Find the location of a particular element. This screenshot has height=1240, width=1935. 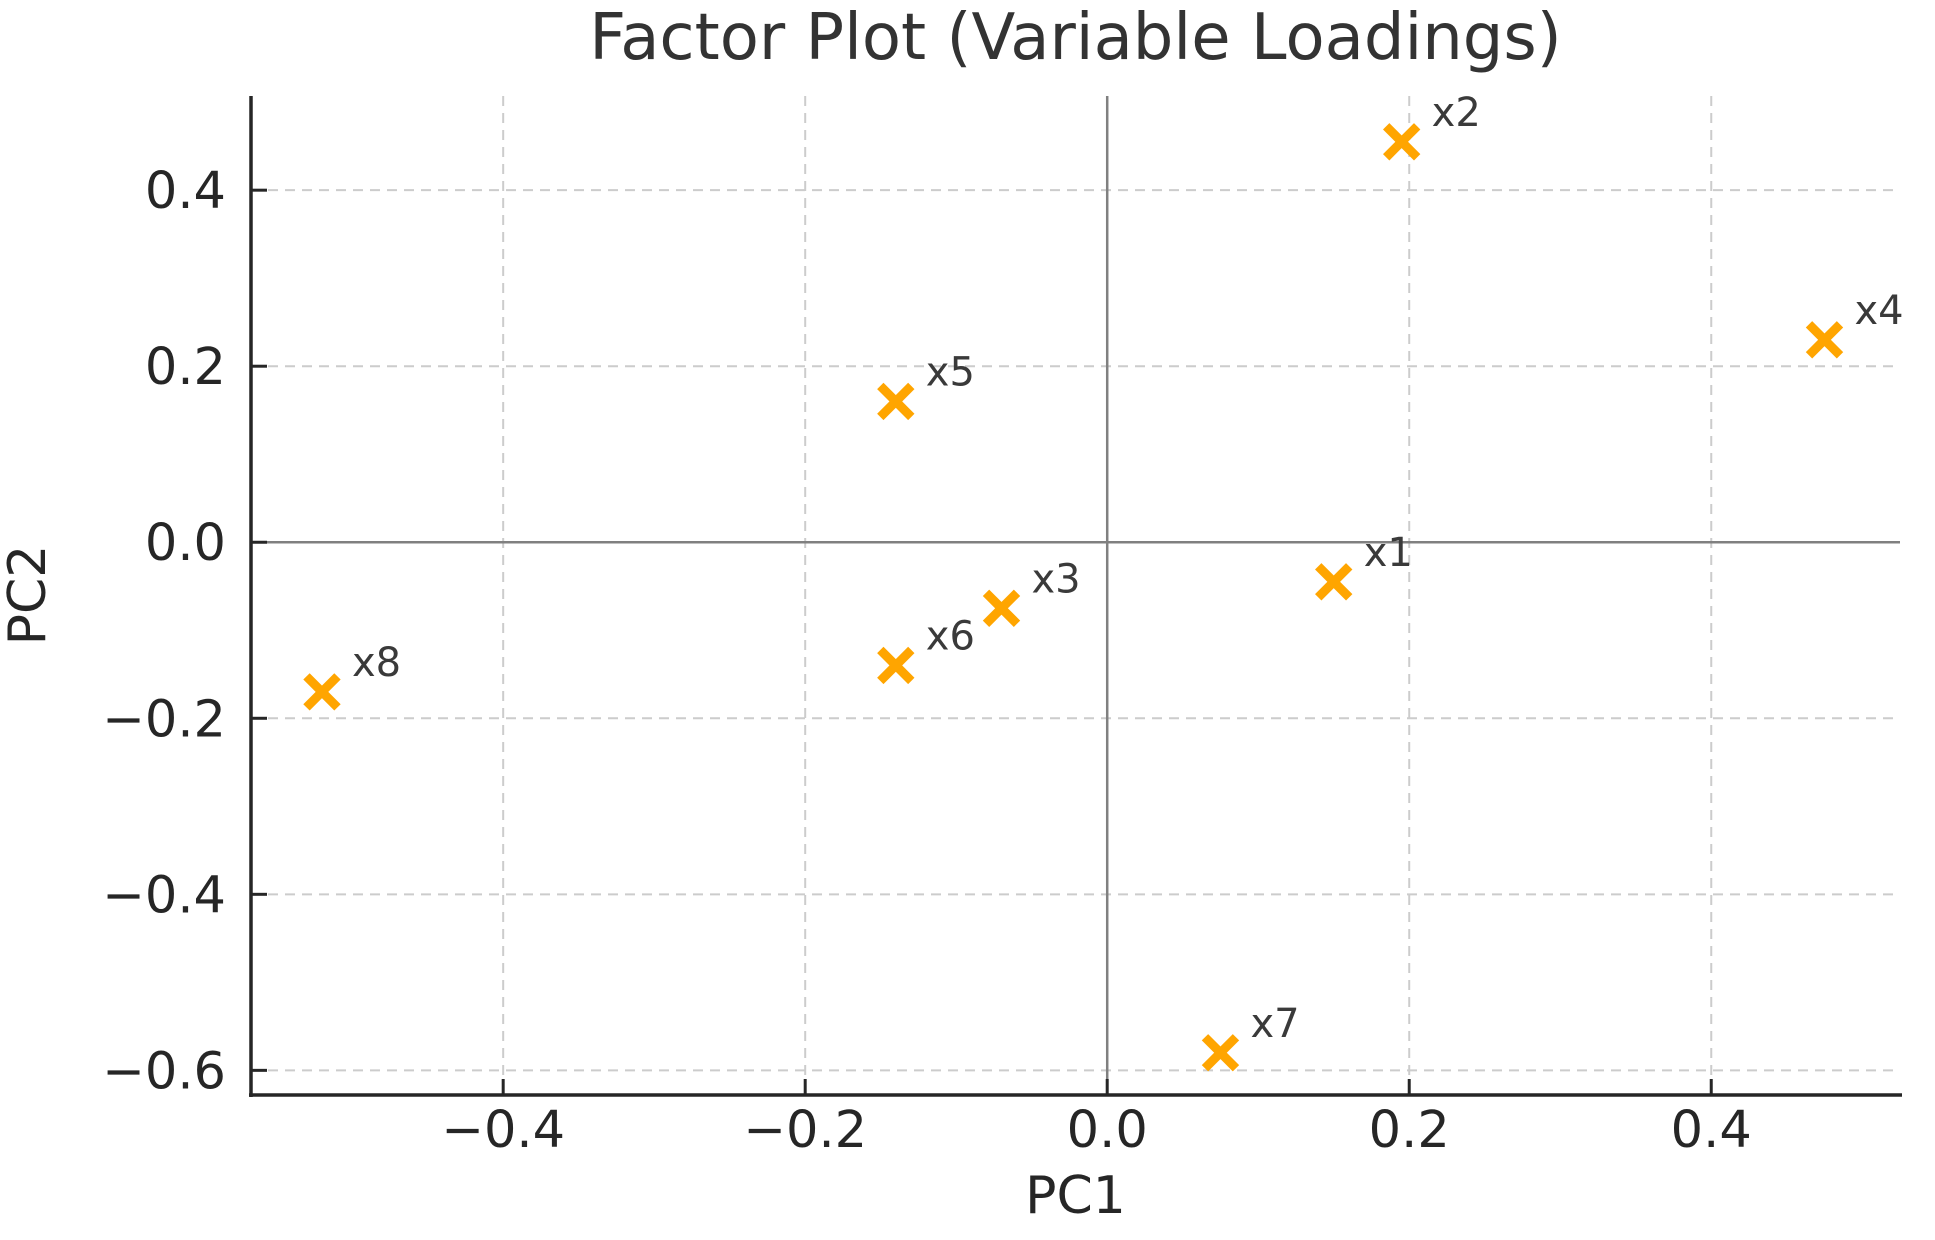

point-label-x7: x7 is located at coordinates (1274, 1024).